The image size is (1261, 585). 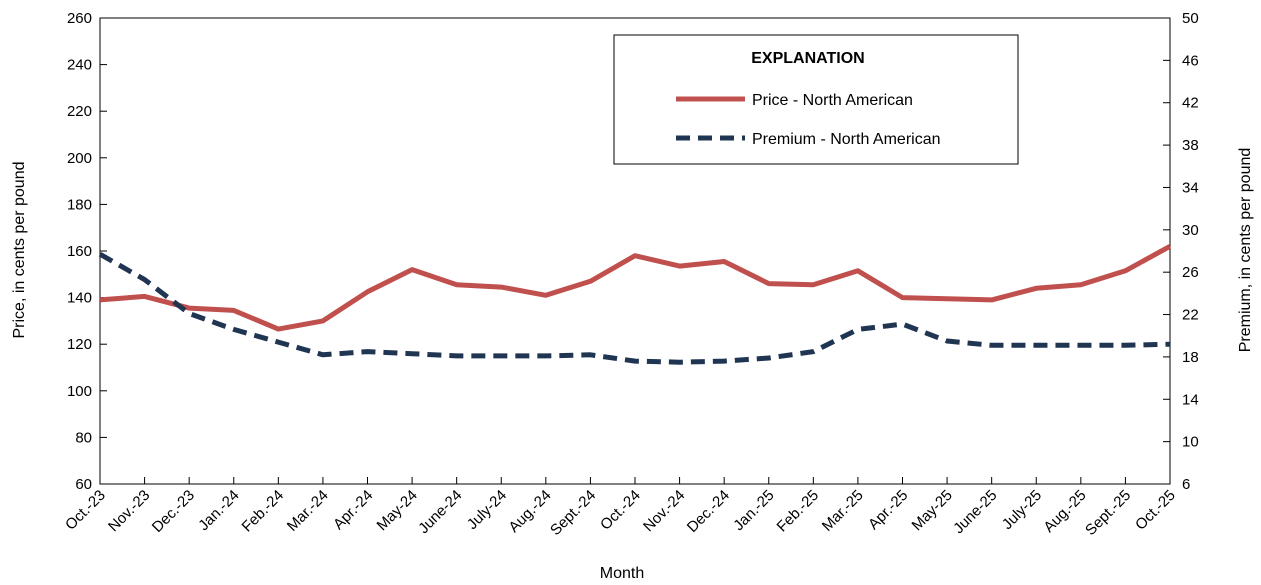 What do you see at coordinates (1108, 513) in the screenshot?
I see `x-tick-label: Sept.-25` at bounding box center [1108, 513].